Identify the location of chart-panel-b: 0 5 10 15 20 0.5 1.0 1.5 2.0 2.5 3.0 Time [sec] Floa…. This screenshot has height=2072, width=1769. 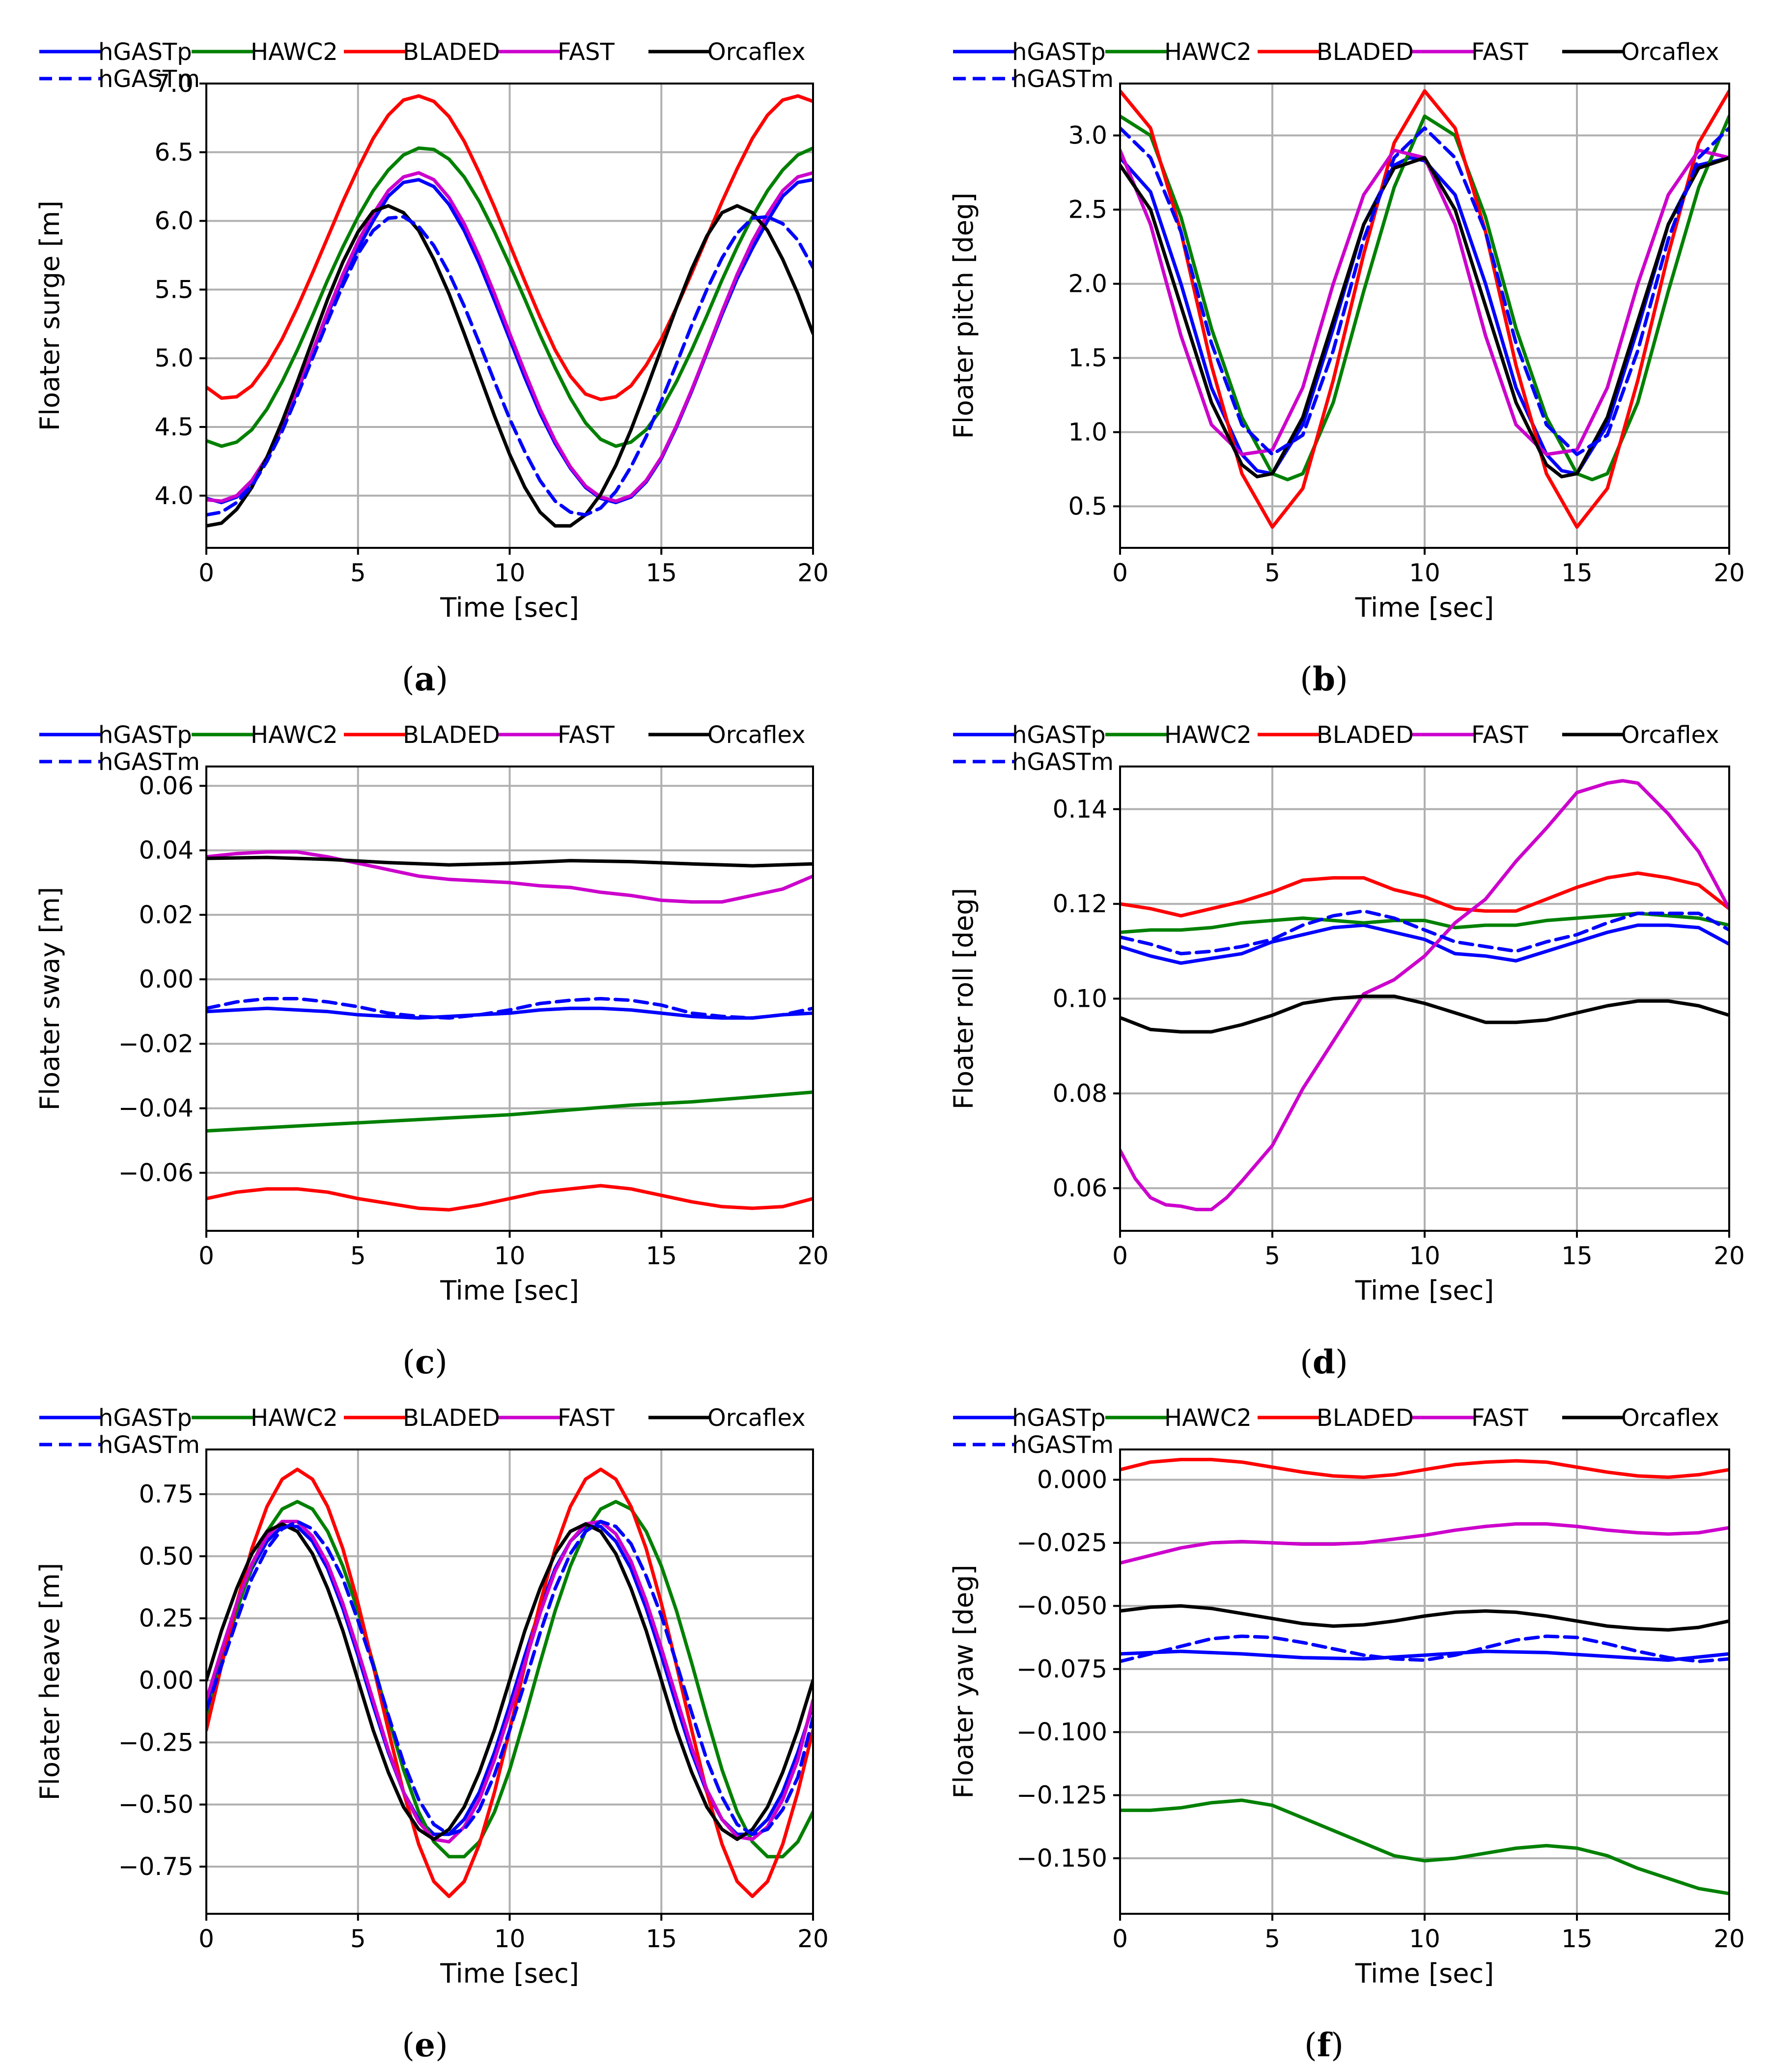
(1346, 368).